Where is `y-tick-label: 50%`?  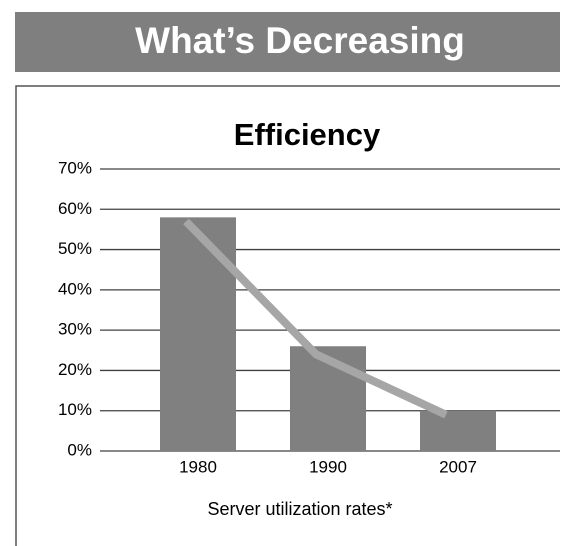
y-tick-label: 50% is located at coordinates (75, 248).